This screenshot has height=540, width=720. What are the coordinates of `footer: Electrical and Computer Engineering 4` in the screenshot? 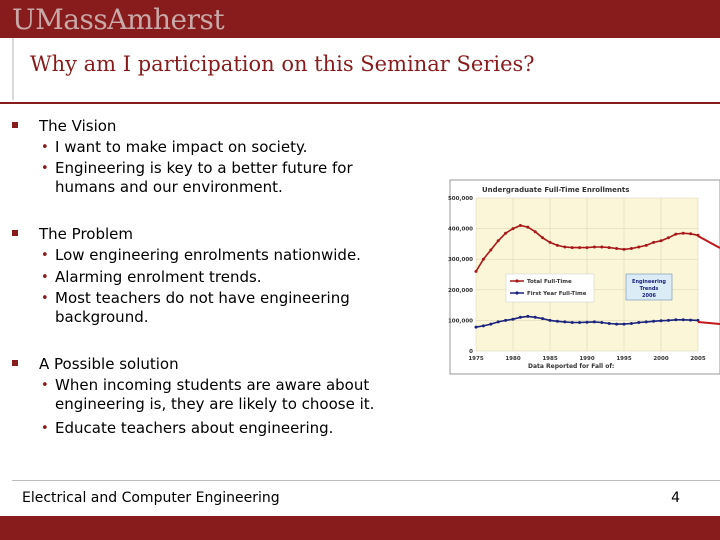 It's located at (366, 498).